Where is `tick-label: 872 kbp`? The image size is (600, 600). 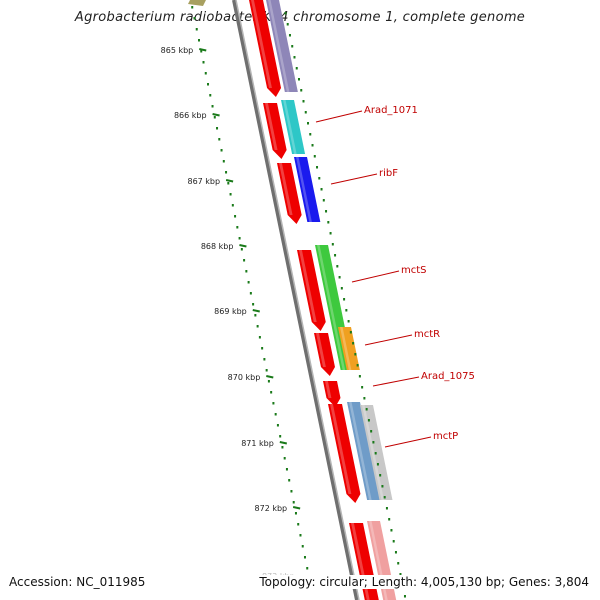 tick-label: 872 kbp is located at coordinates (271, 508).